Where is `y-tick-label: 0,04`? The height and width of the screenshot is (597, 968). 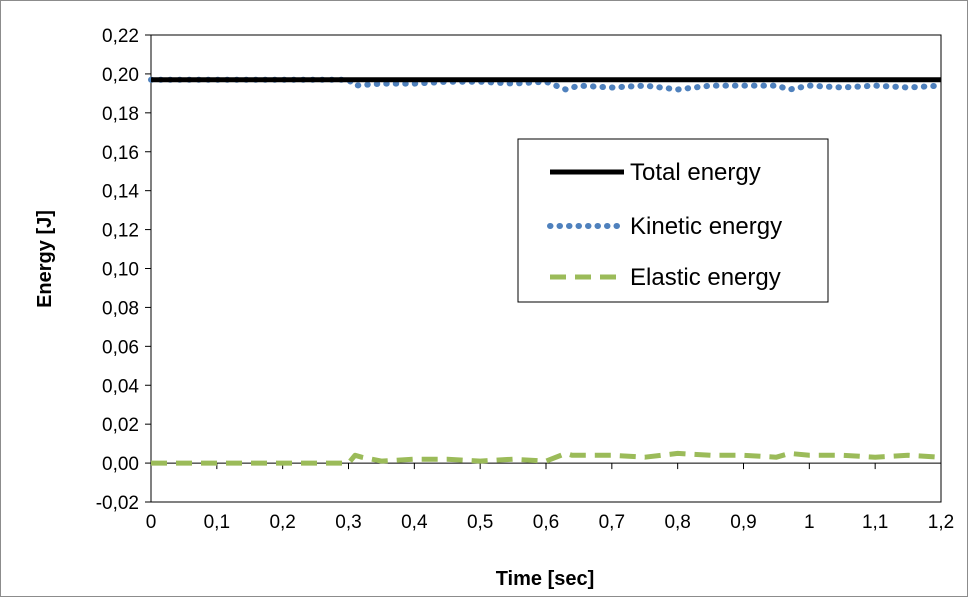 y-tick-label: 0,04 is located at coordinates (120, 386).